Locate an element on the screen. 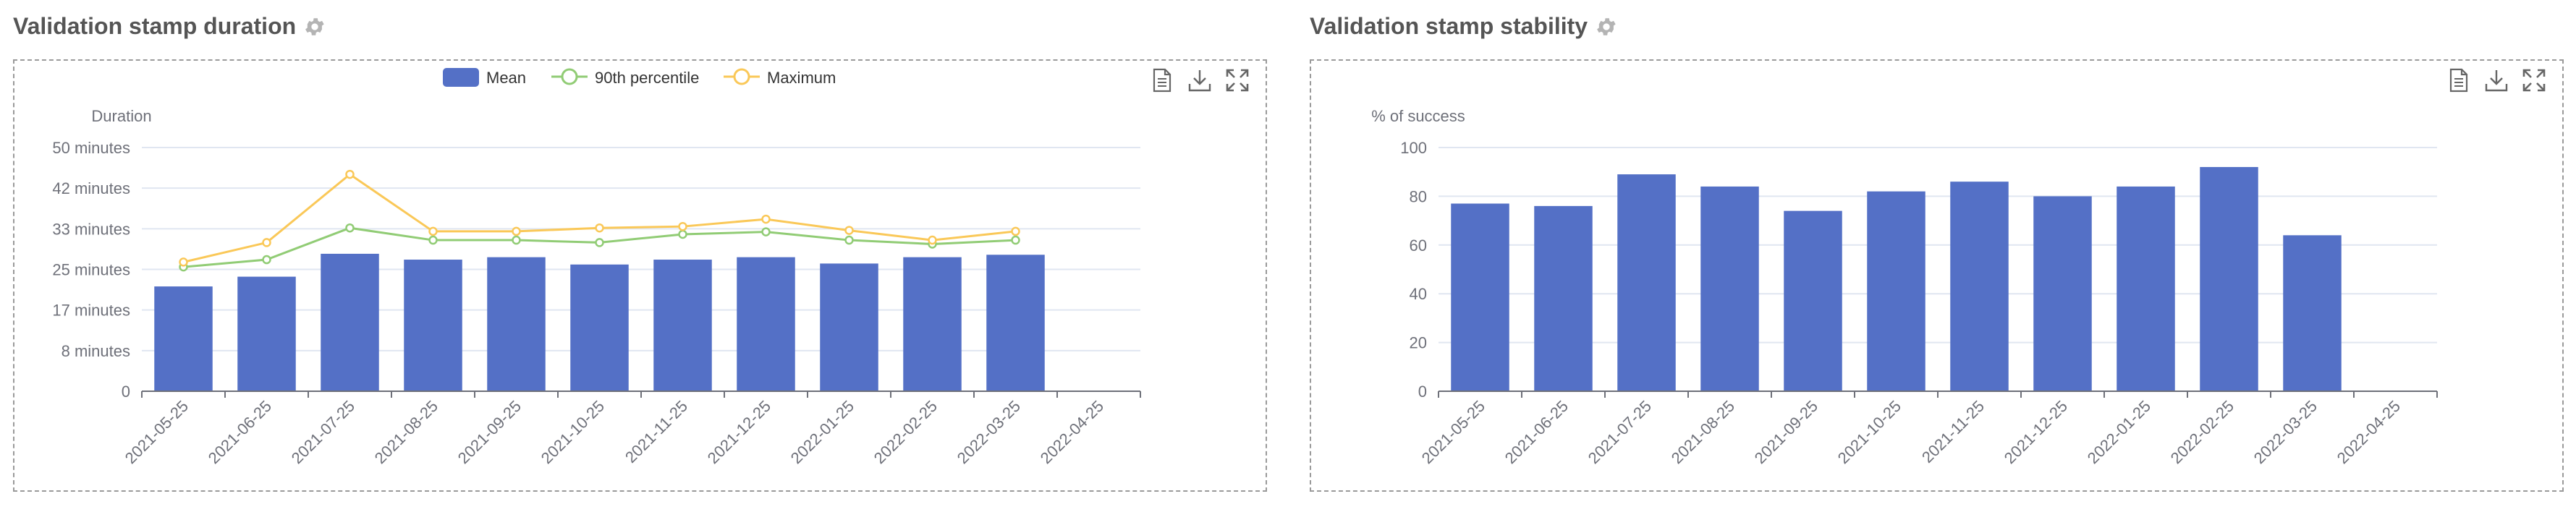  y-tick-label: 8 minutes is located at coordinates (96, 351).